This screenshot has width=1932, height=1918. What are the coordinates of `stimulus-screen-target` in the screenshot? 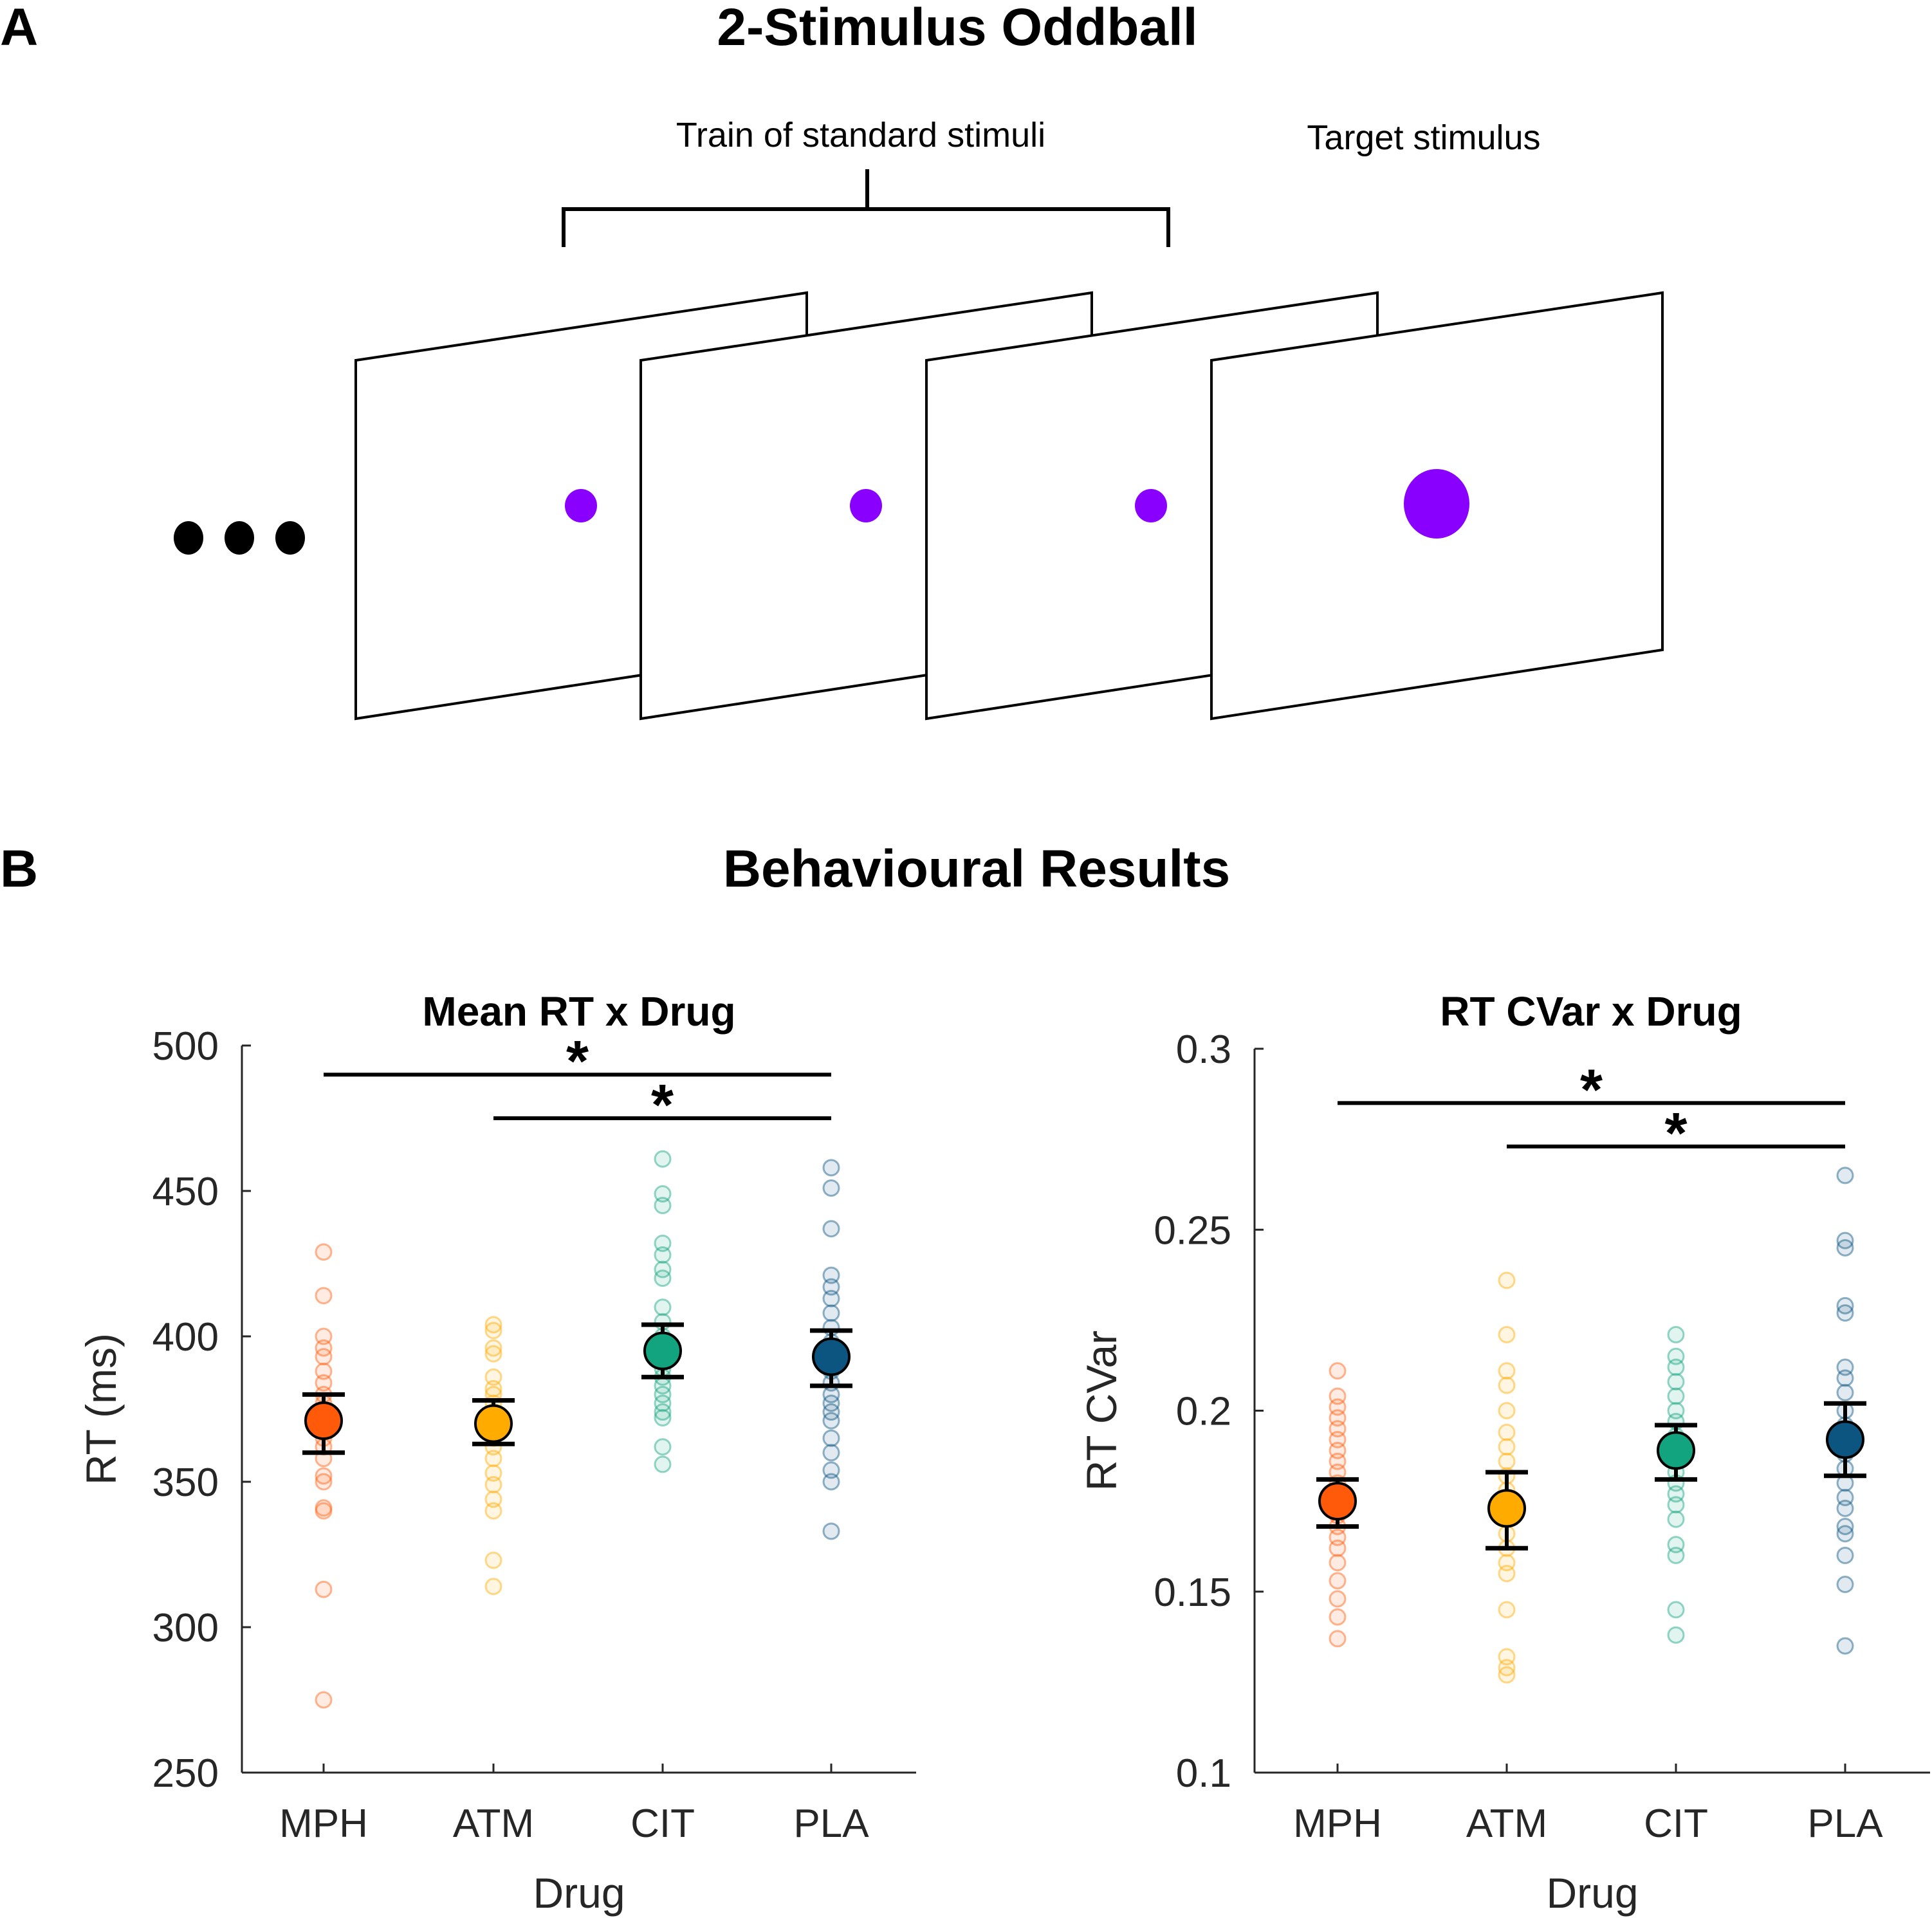 It's located at (1437, 506).